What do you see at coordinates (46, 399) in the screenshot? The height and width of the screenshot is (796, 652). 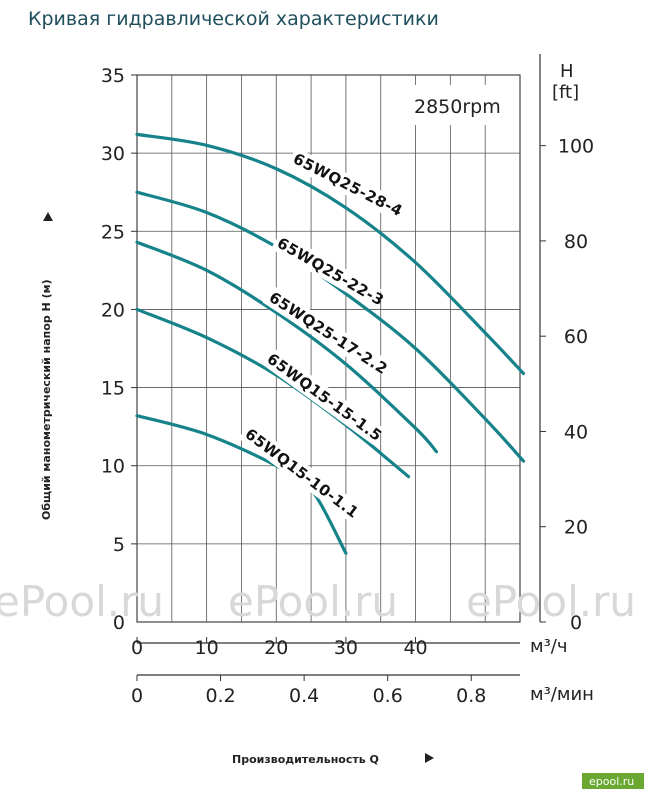 I see `y-axis-title: Общий манометрический напор H (м)` at bounding box center [46, 399].